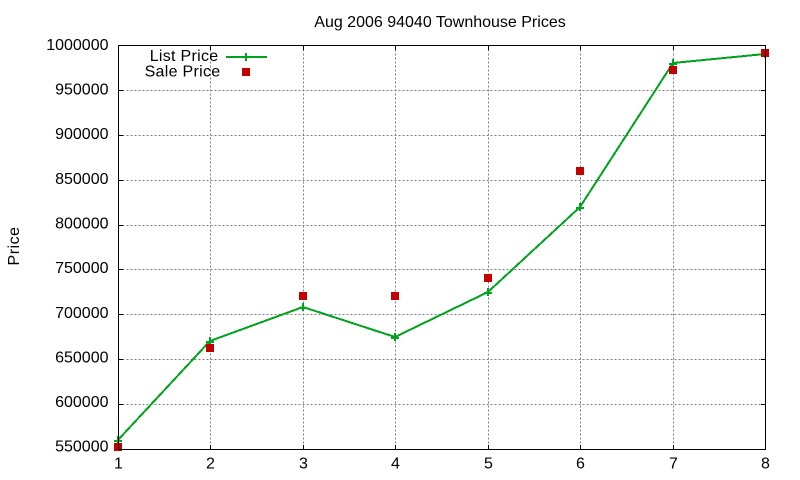 This screenshot has width=800, height=480. What do you see at coordinates (81, 402) in the screenshot?
I see `svg-text: 600000` at bounding box center [81, 402].